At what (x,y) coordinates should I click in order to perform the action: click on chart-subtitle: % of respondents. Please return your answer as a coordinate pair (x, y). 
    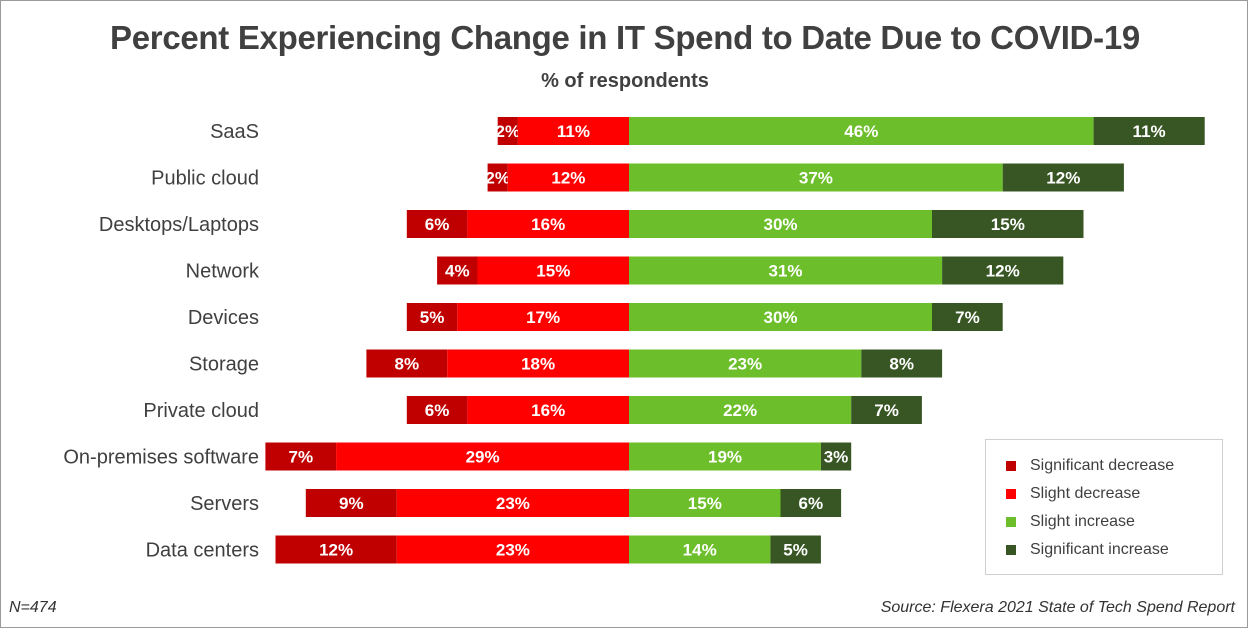
    Looking at the image, I should click on (625, 81).